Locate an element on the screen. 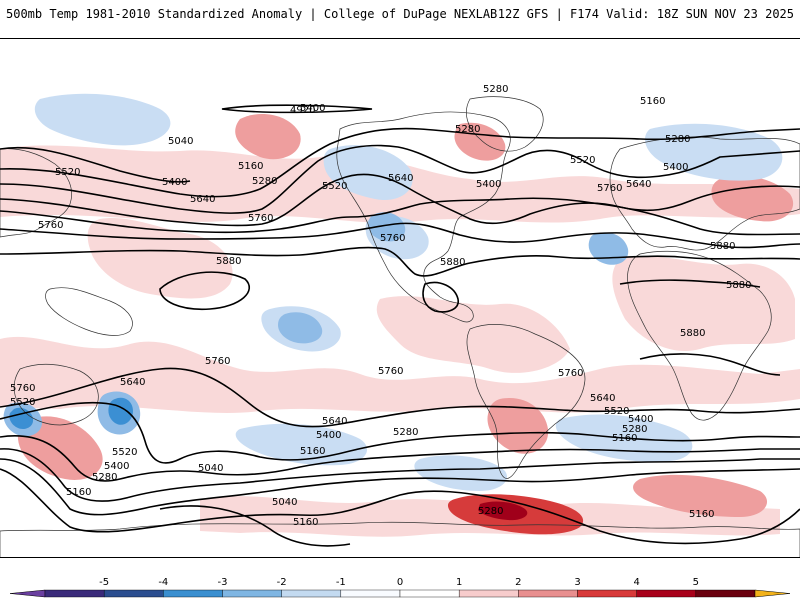 Image resolution: width=800 pixels, height=600 pixels. greenland-coastline is located at coordinates (505, 124).